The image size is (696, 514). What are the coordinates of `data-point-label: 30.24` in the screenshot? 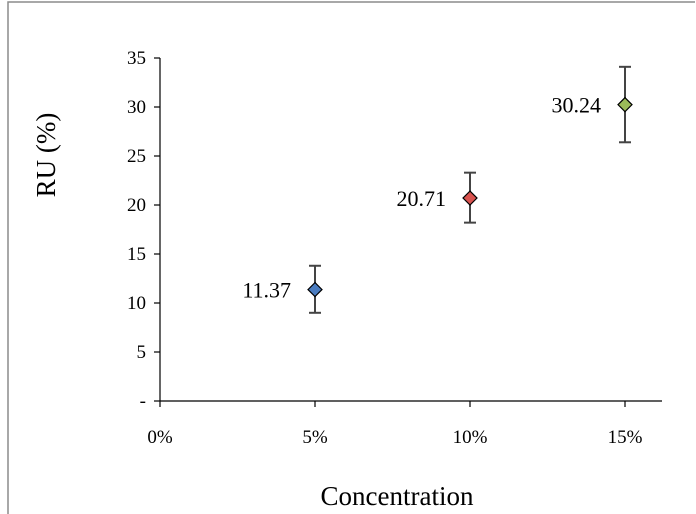 It's located at (577, 105).